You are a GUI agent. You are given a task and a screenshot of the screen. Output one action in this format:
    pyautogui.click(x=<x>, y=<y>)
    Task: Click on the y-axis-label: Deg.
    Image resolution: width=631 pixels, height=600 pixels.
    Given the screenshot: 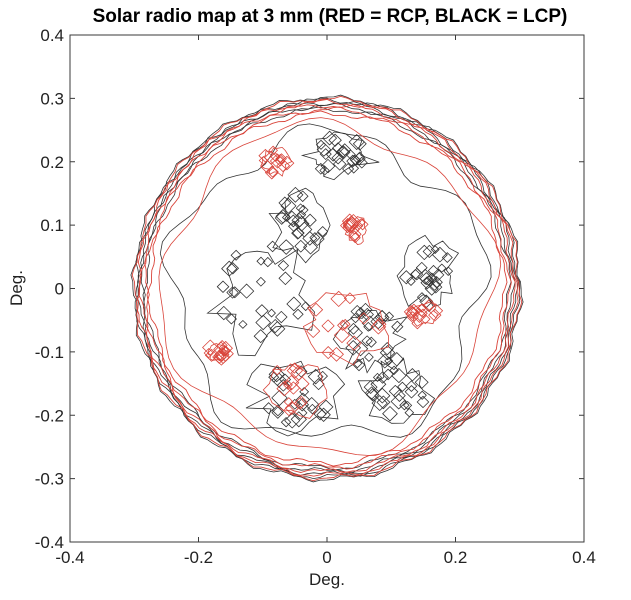 What is the action you would take?
    pyautogui.click(x=16, y=288)
    